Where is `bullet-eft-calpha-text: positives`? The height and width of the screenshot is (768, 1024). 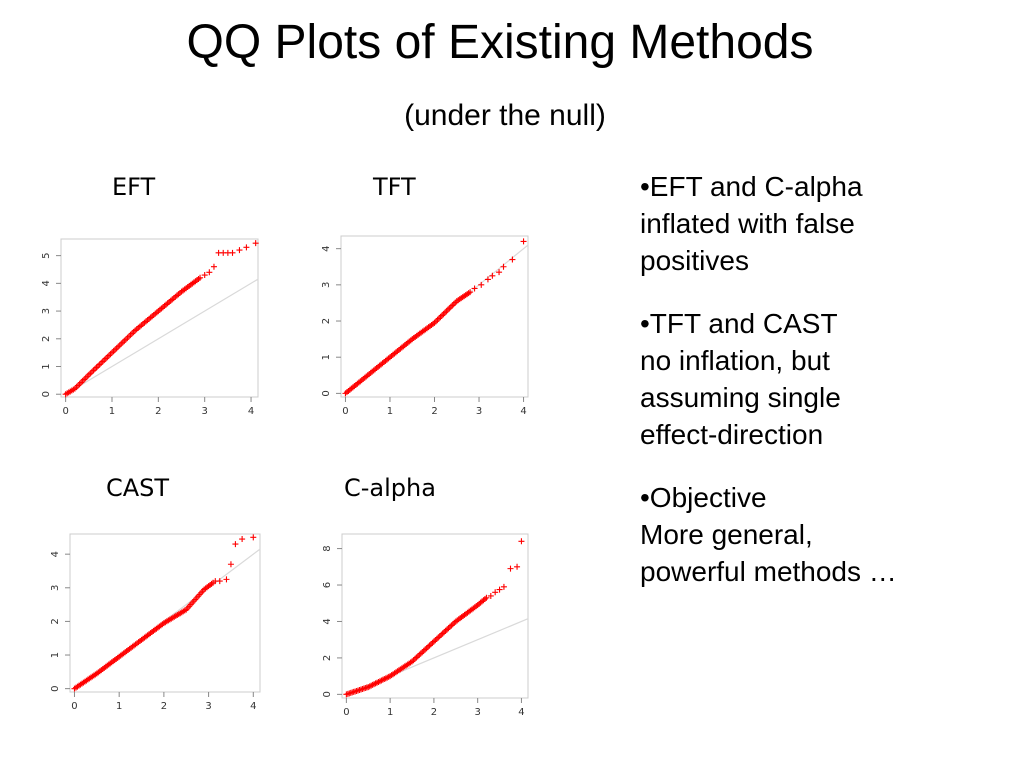 bullet-eft-calpha-text: positives is located at coordinates (694, 260).